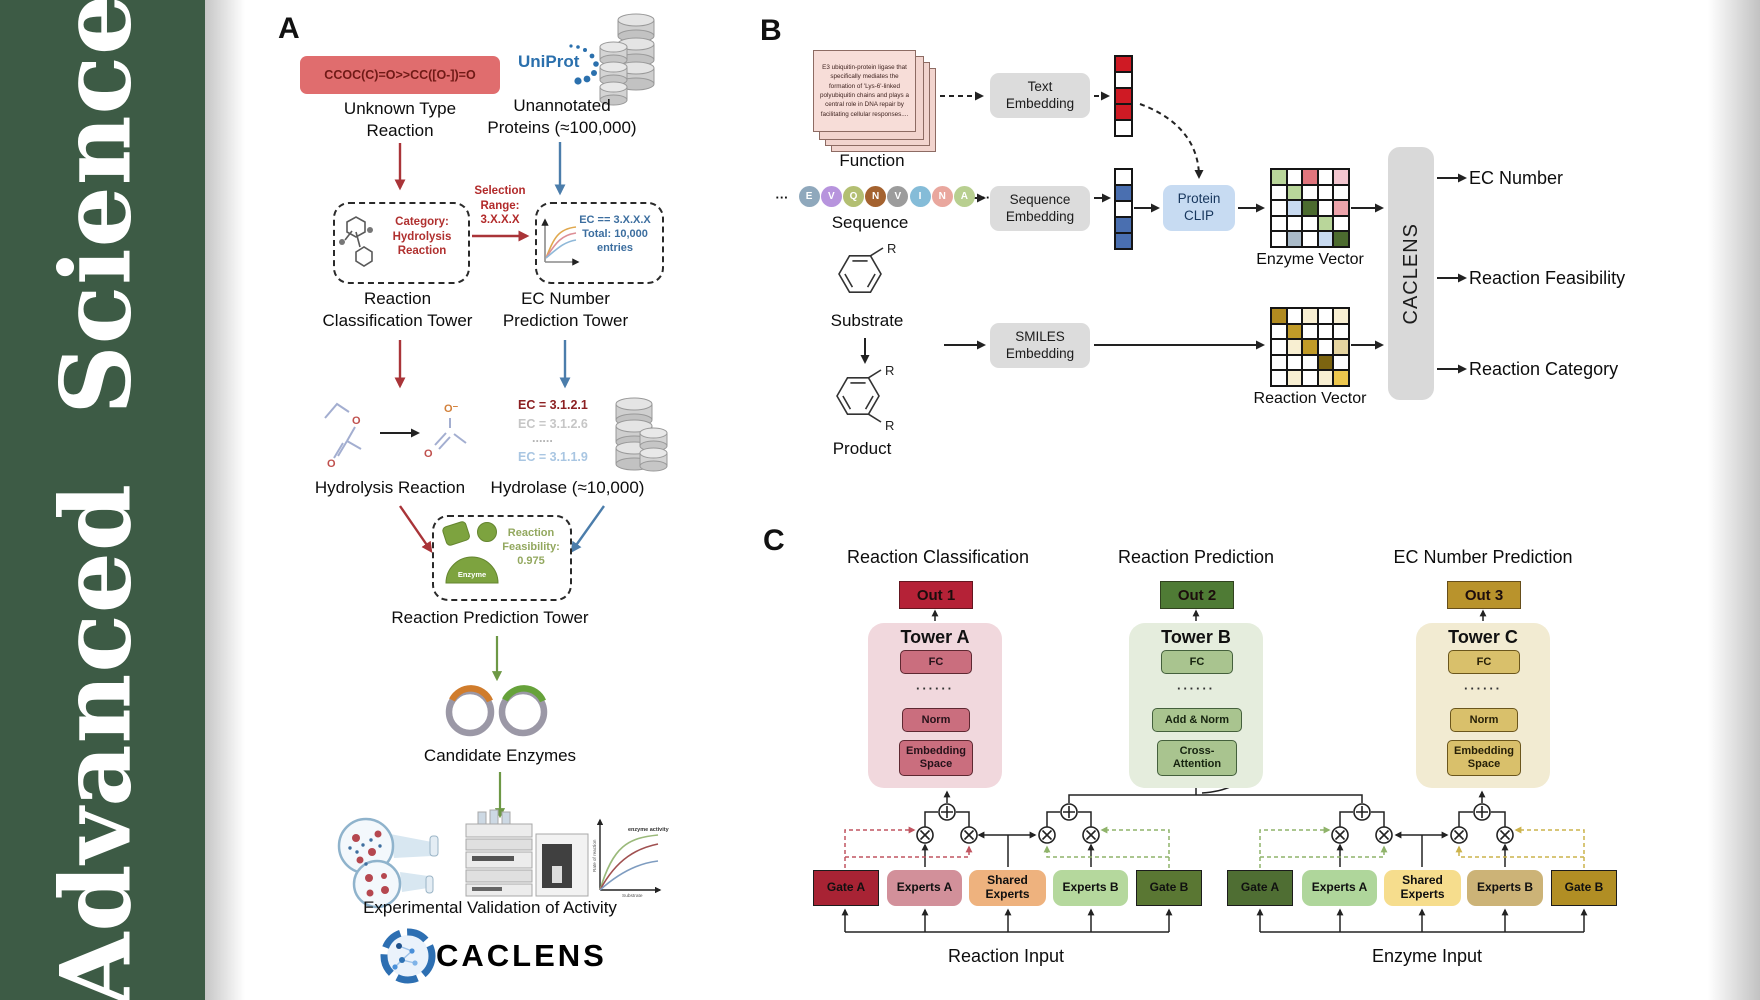  I want to click on tower-a-title: Tower A, so click(935, 637).